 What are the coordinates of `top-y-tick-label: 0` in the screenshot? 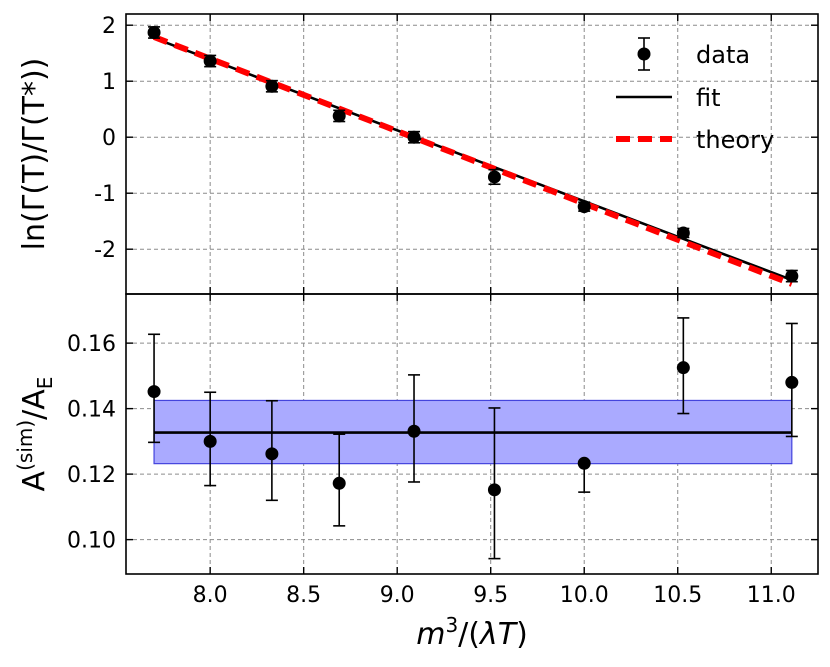 It's located at (109, 138).